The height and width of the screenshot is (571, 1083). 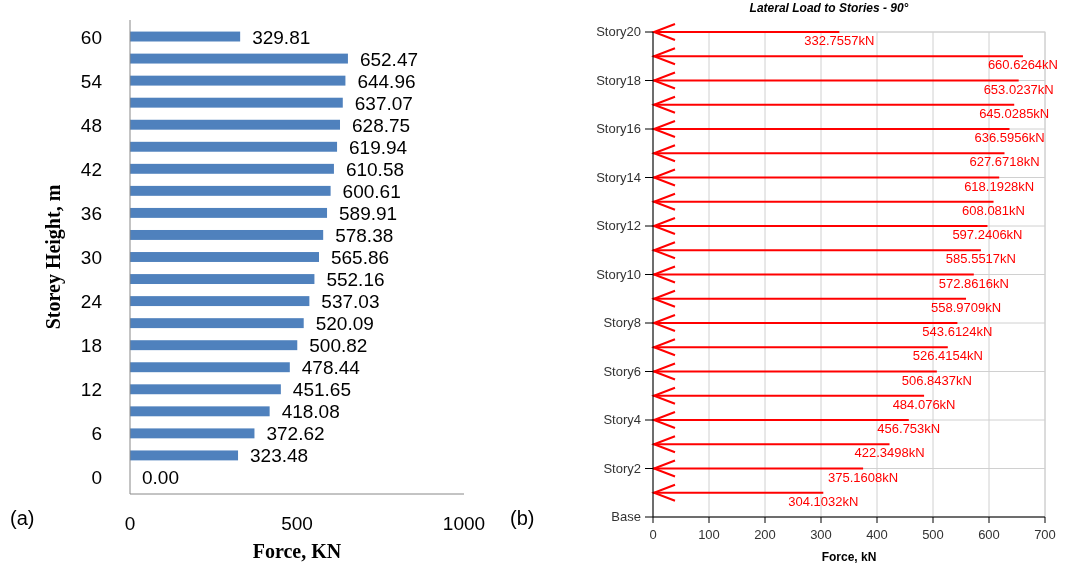 I want to click on y-tick-label: Story6, so click(x=622, y=371).